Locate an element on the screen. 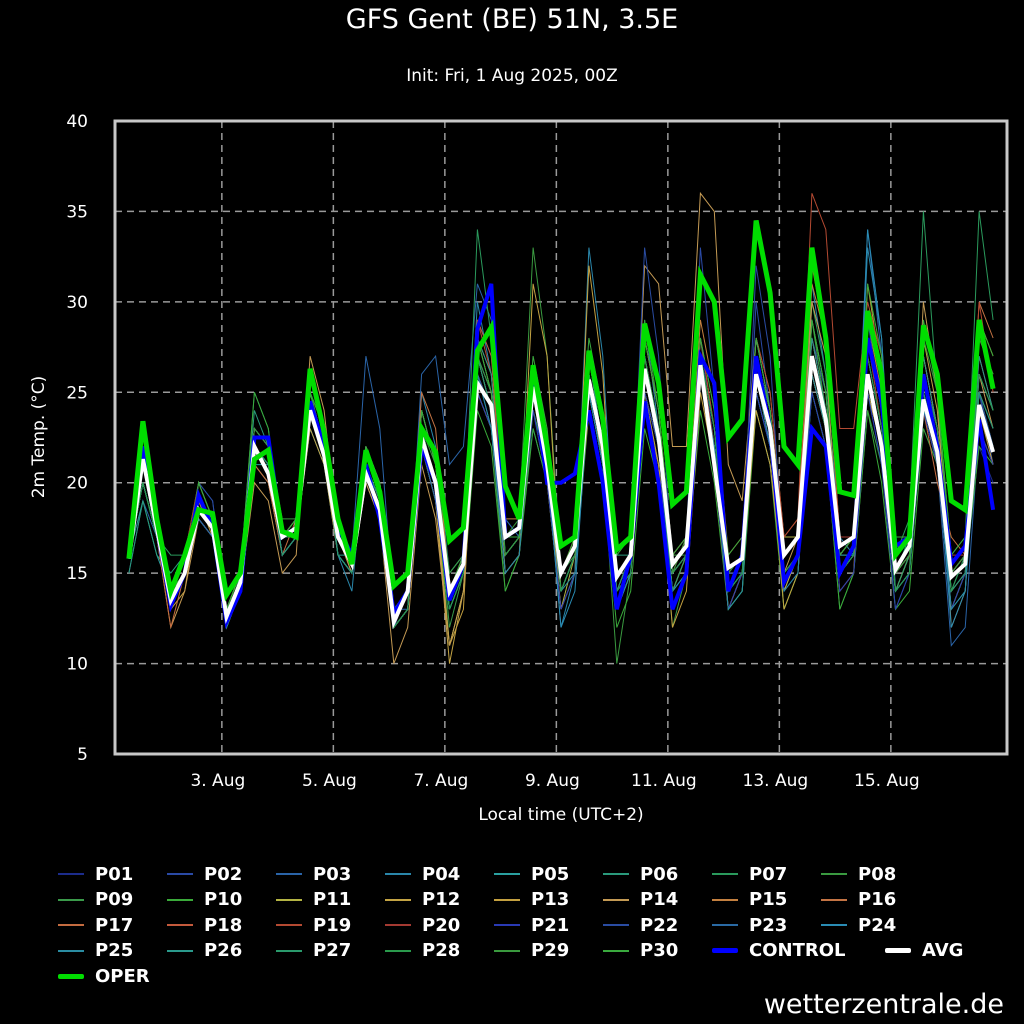 The width and height of the screenshot is (1024, 1024). x-axis-label: Local time (UTC+2) is located at coordinates (560, 815).